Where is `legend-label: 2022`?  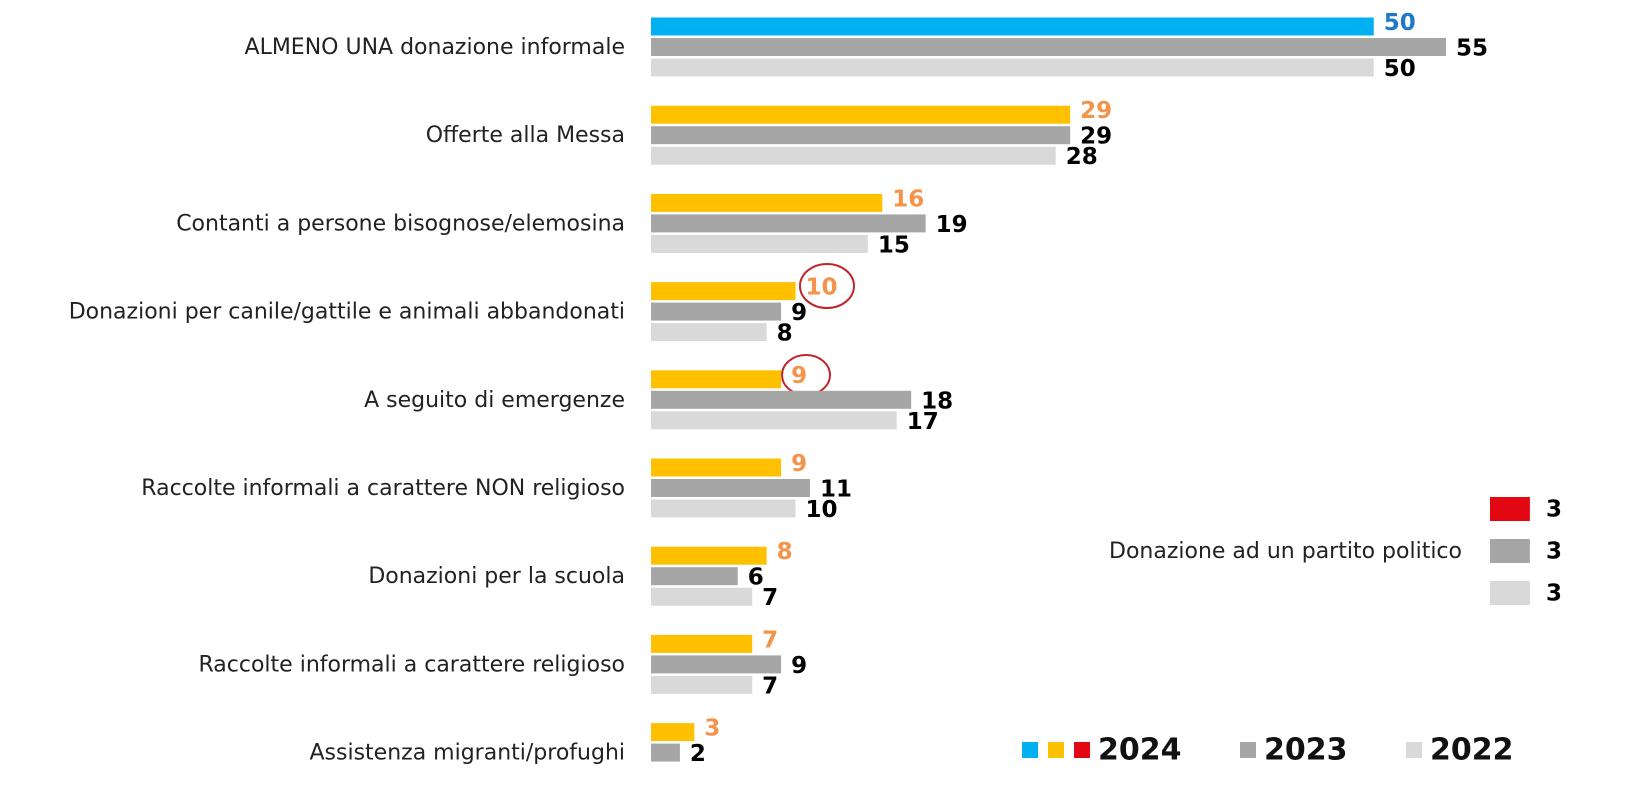
legend-label: 2022 is located at coordinates (1472, 750).